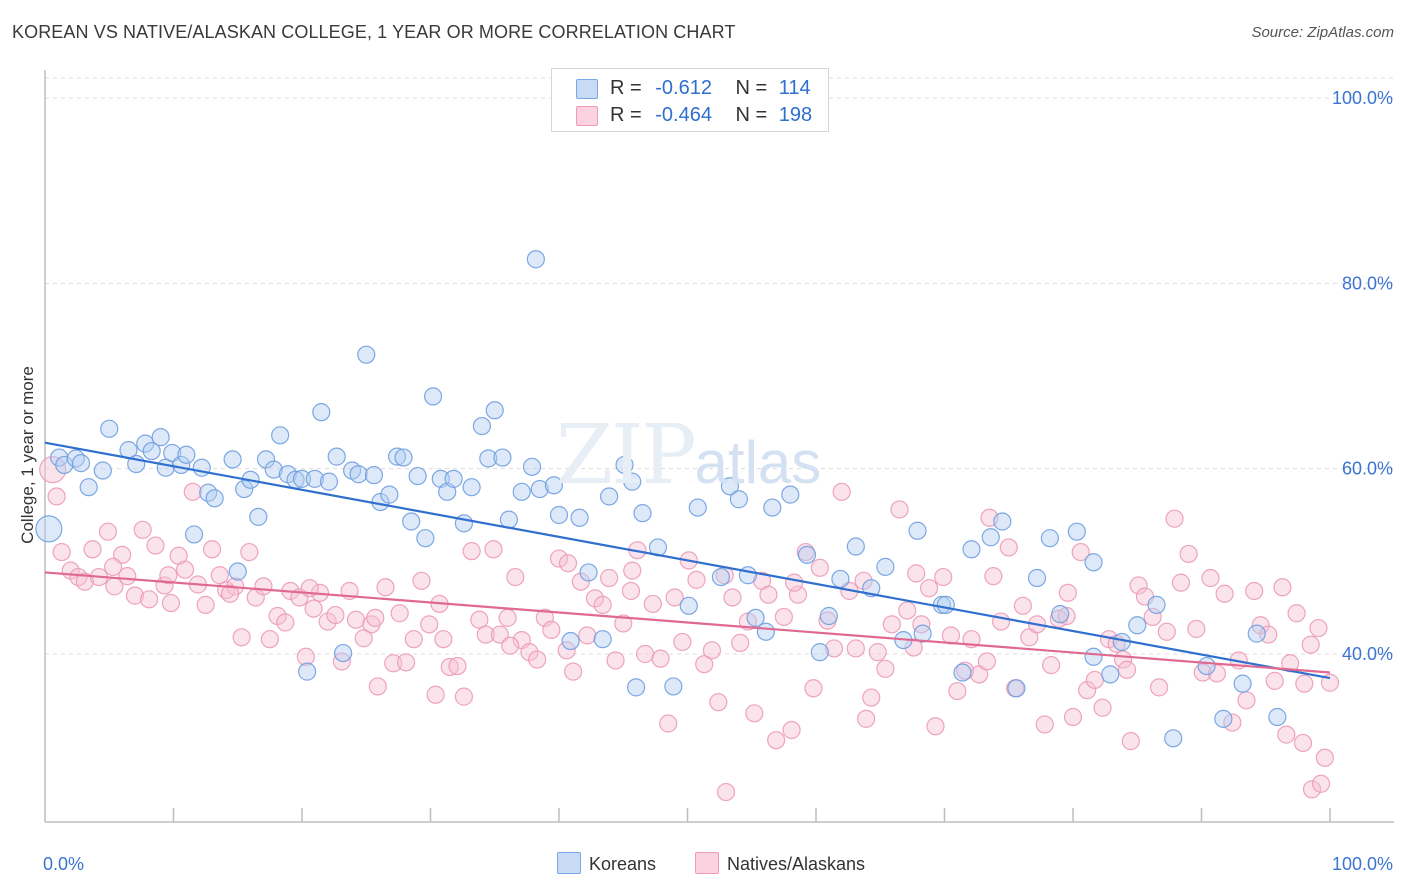  I want to click on correlation-legend: R = -0.612 N = 114 R = -0.464 N = 198, so click(690, 100).